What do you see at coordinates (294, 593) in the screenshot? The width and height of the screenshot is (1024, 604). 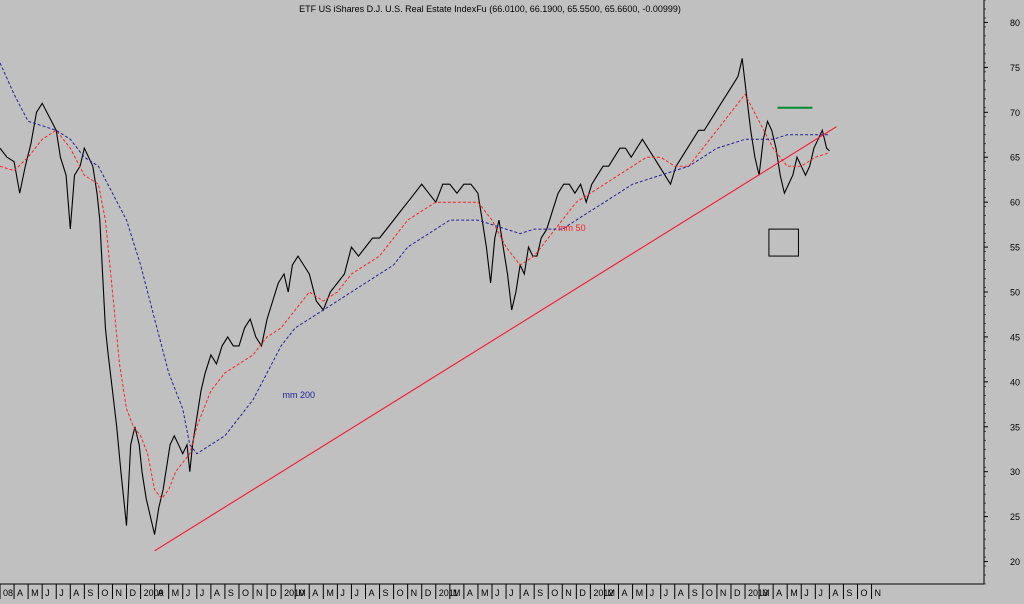 I see `x-tick-label: 2010` at bounding box center [294, 593].